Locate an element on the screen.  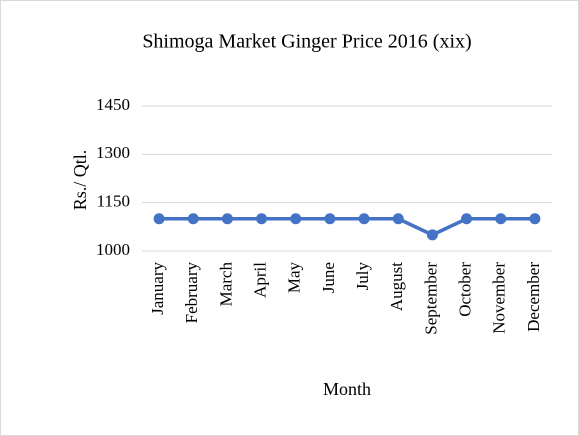
y-axis-label: Rs./ Qtl. is located at coordinates (80, 180).